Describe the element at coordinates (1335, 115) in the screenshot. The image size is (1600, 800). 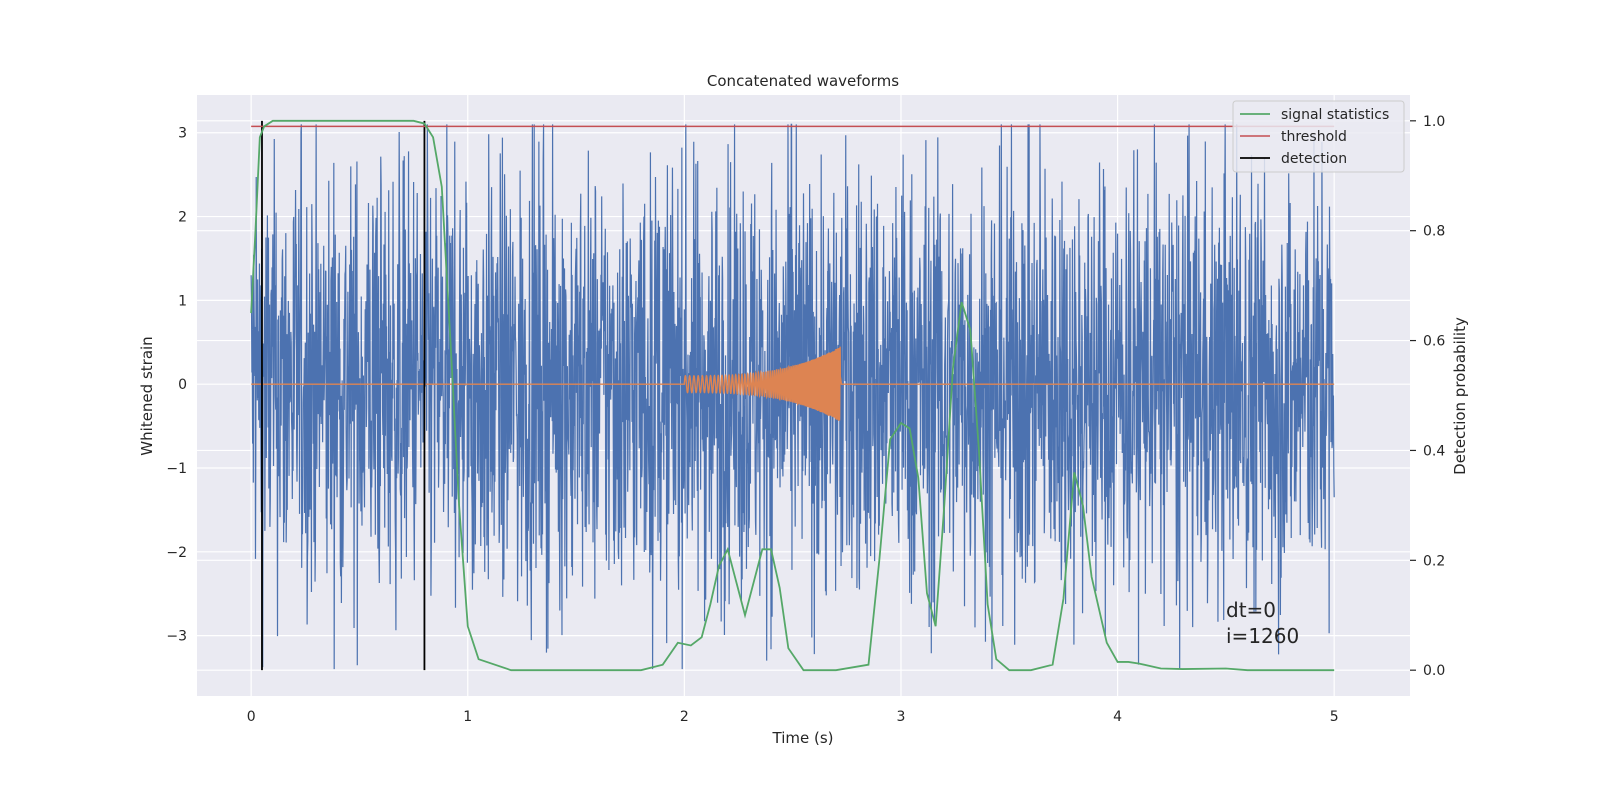
I see `legend-label-signal-statistics: signal statistics` at that location.